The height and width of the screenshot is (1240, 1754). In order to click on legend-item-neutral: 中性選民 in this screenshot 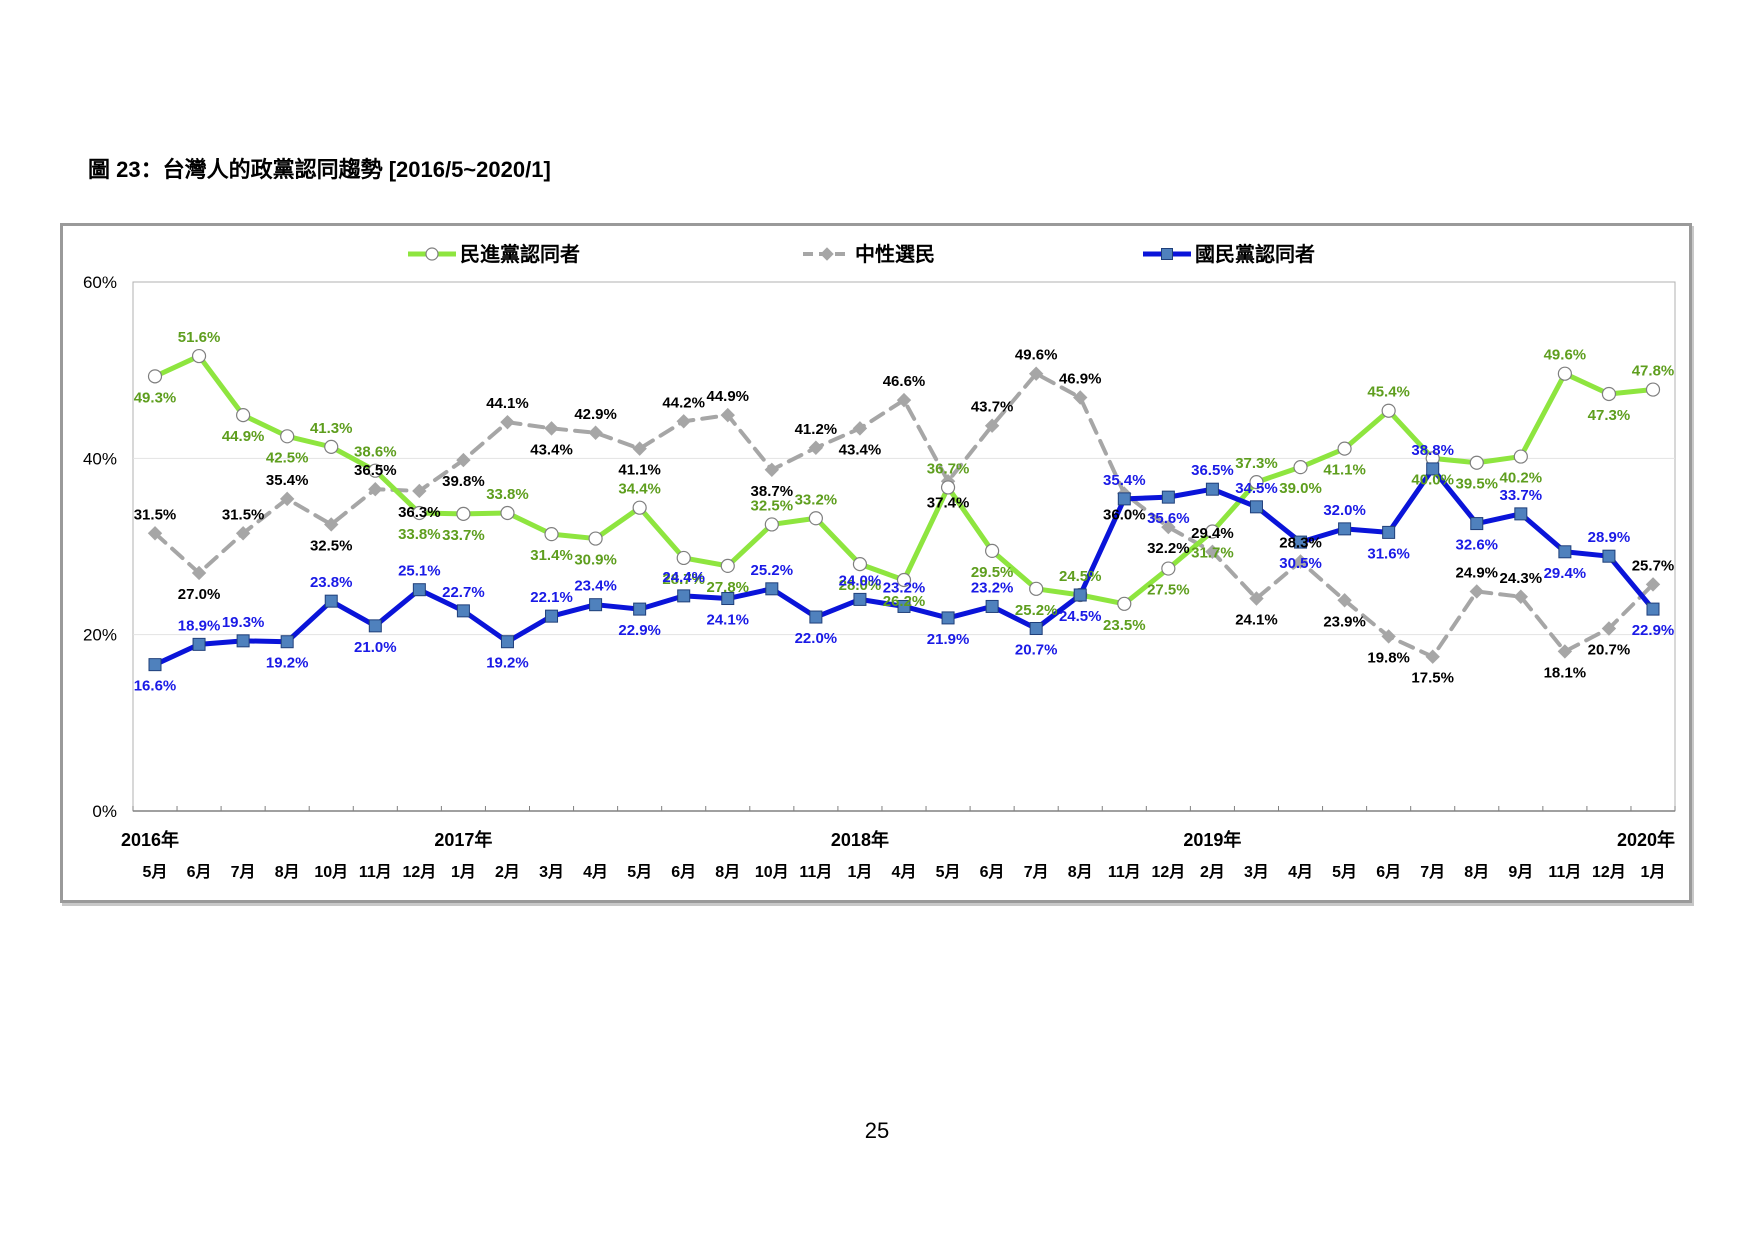, I will do `click(869, 254)`.